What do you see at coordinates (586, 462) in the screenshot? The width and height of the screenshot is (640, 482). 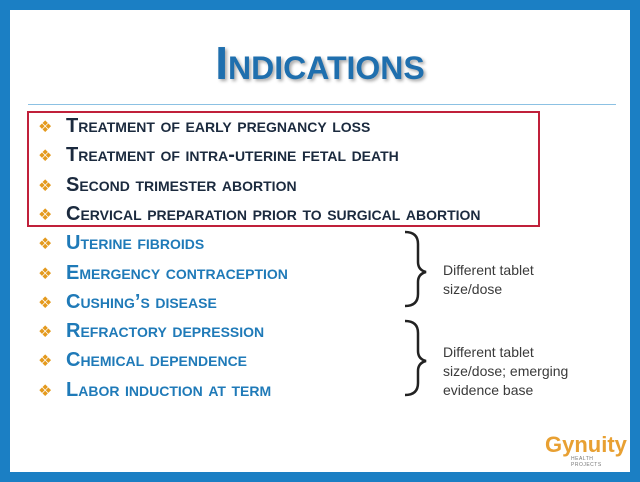 I see `logo-tagline: HEALTH PROJECTS` at bounding box center [586, 462].